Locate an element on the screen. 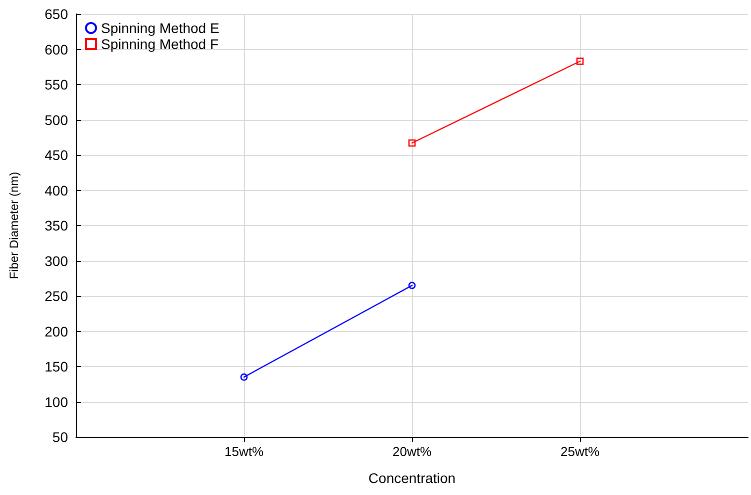  y-tick-label: 100 is located at coordinates (56, 402).